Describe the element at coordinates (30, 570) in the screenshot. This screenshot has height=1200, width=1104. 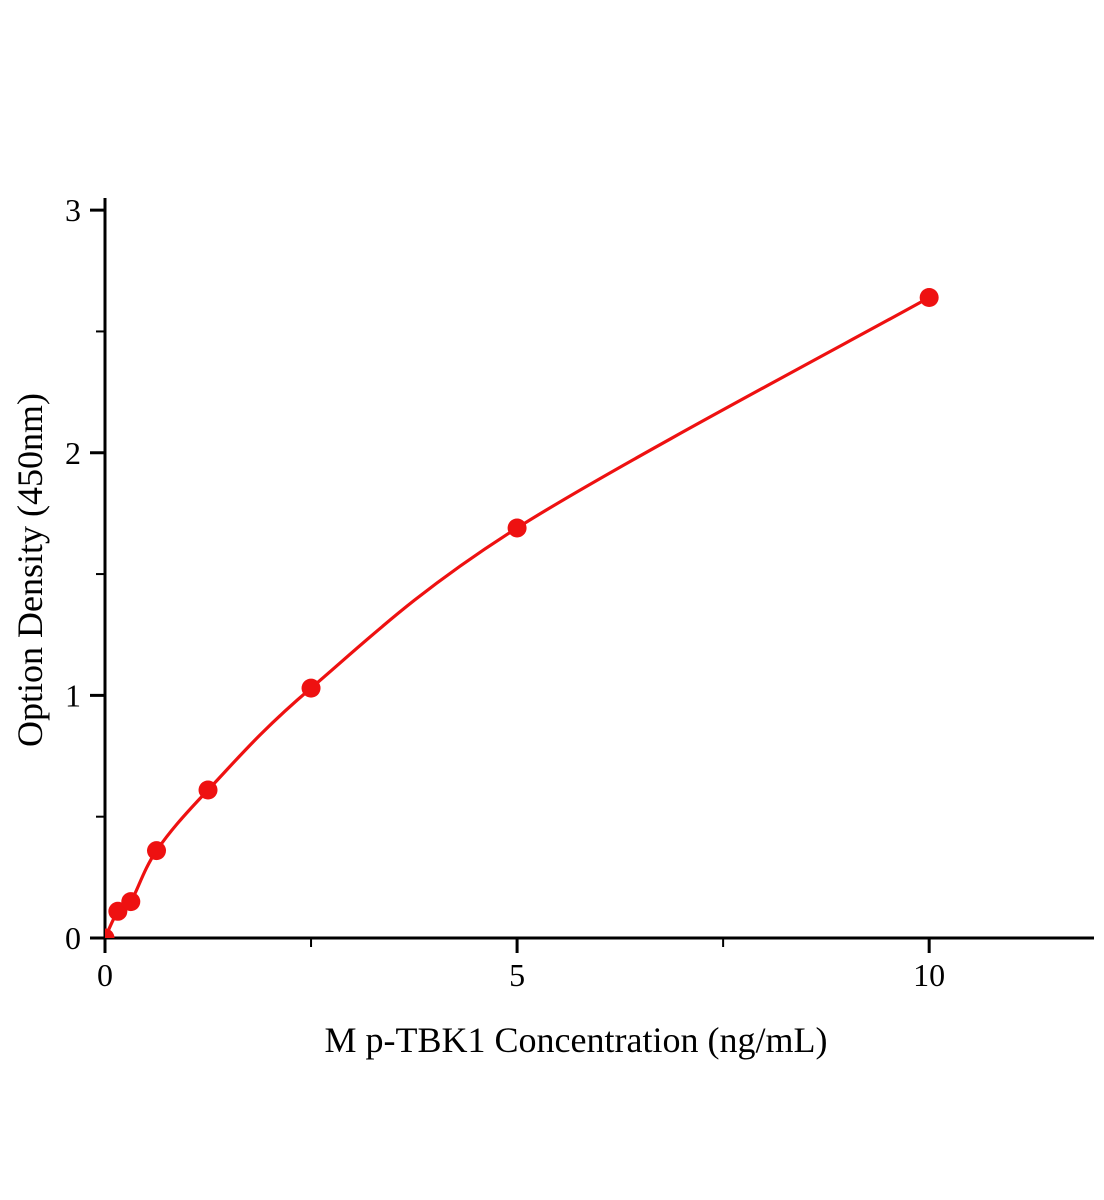
I see `y-axis-title: Option Density (450nm)` at that location.